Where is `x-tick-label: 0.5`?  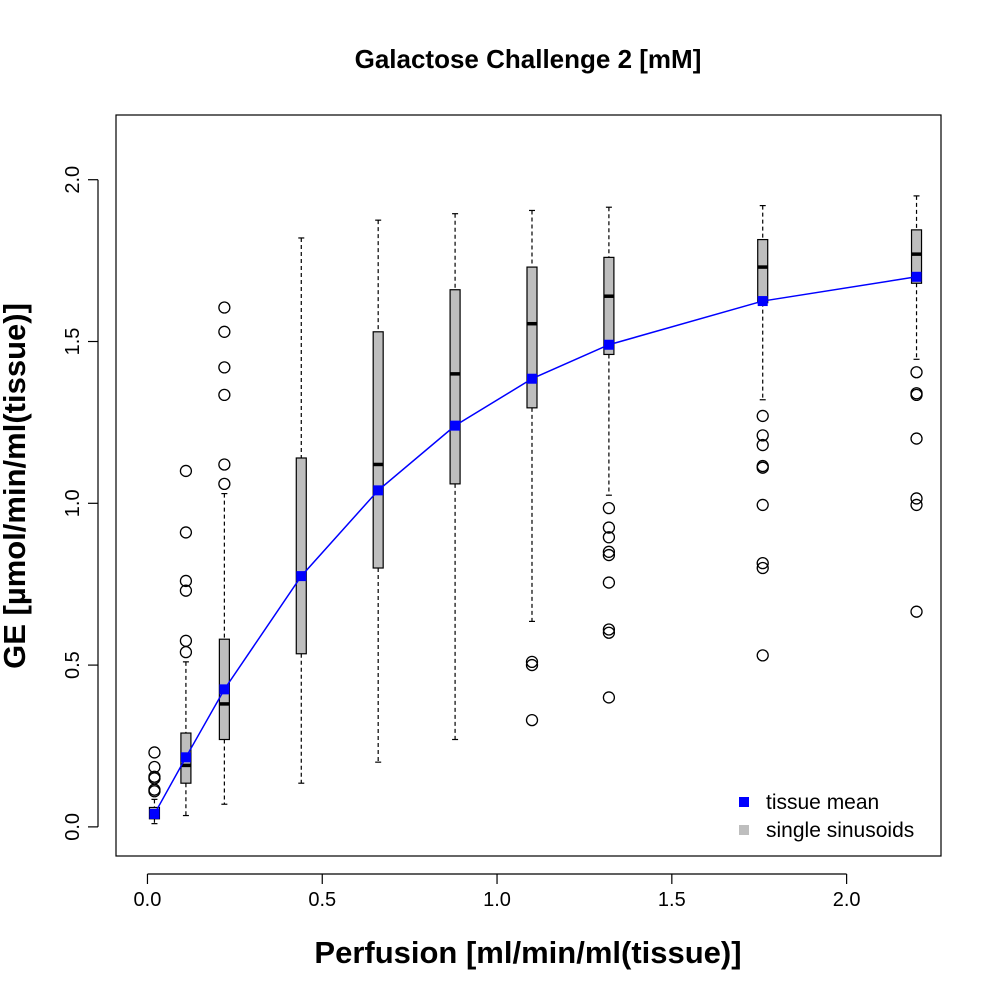
x-tick-label: 0.5 is located at coordinates (322, 900).